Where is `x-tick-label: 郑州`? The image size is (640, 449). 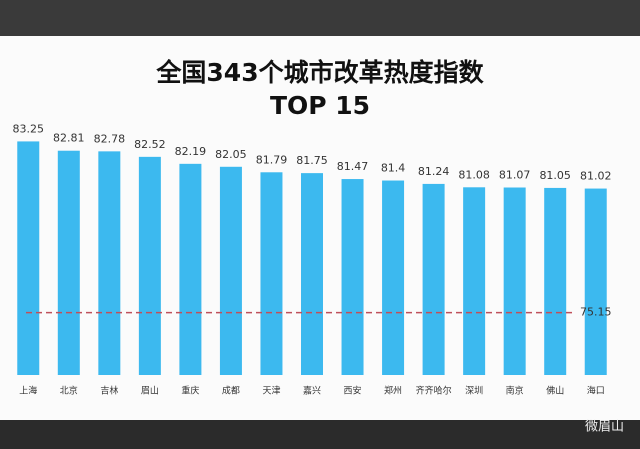
x-tick-label: 郑州 is located at coordinates (393, 391).